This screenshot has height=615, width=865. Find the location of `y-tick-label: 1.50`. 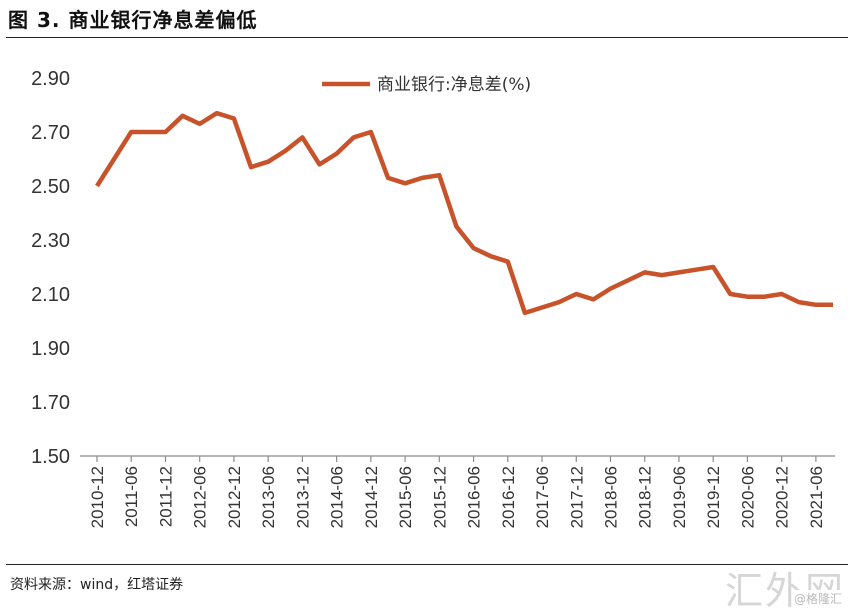

y-tick-label: 1.50 is located at coordinates (50, 457).